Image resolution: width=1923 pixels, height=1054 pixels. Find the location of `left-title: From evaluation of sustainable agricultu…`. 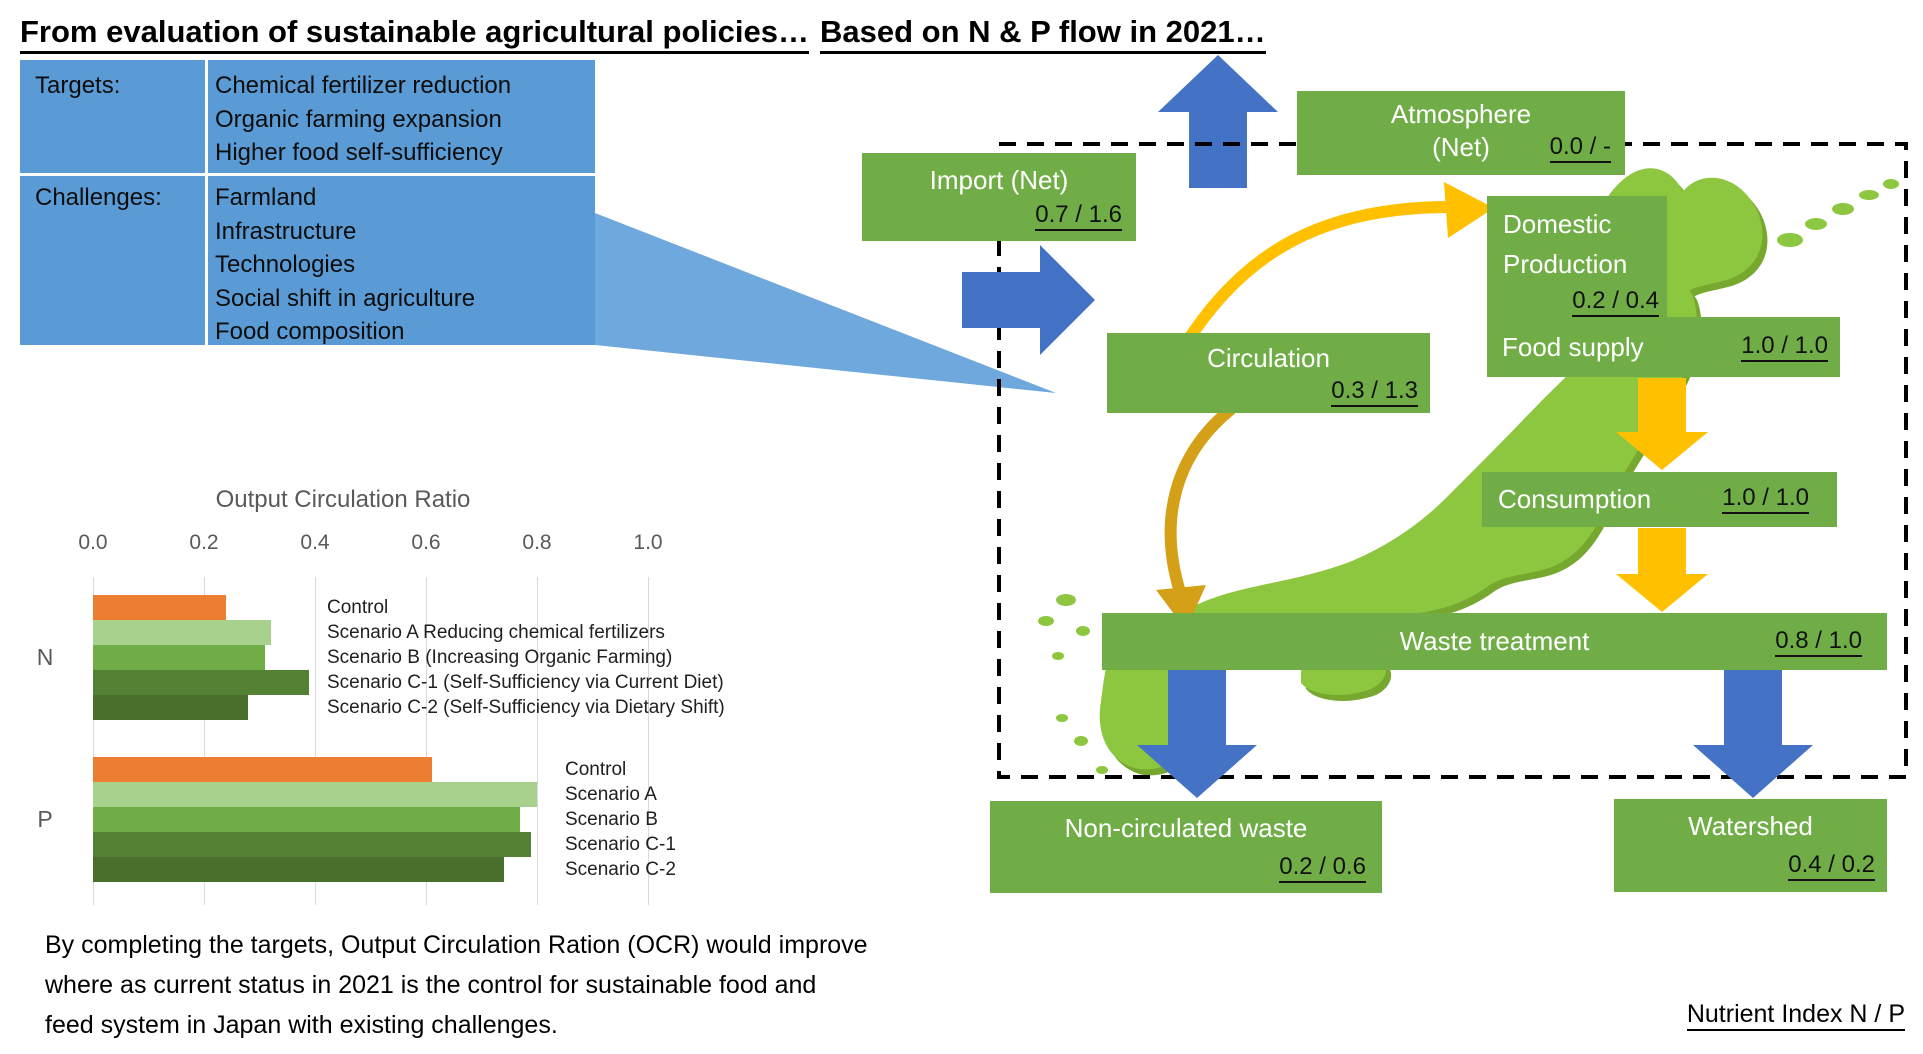

left-title: From evaluation of sustainable agricultu… is located at coordinates (414, 34).